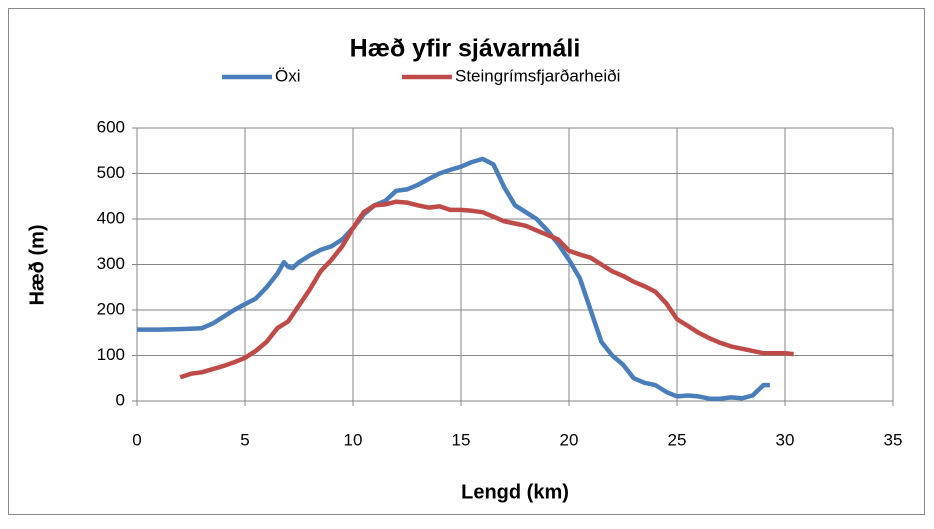  I want to click on x-tick-label: 35, so click(893, 439).